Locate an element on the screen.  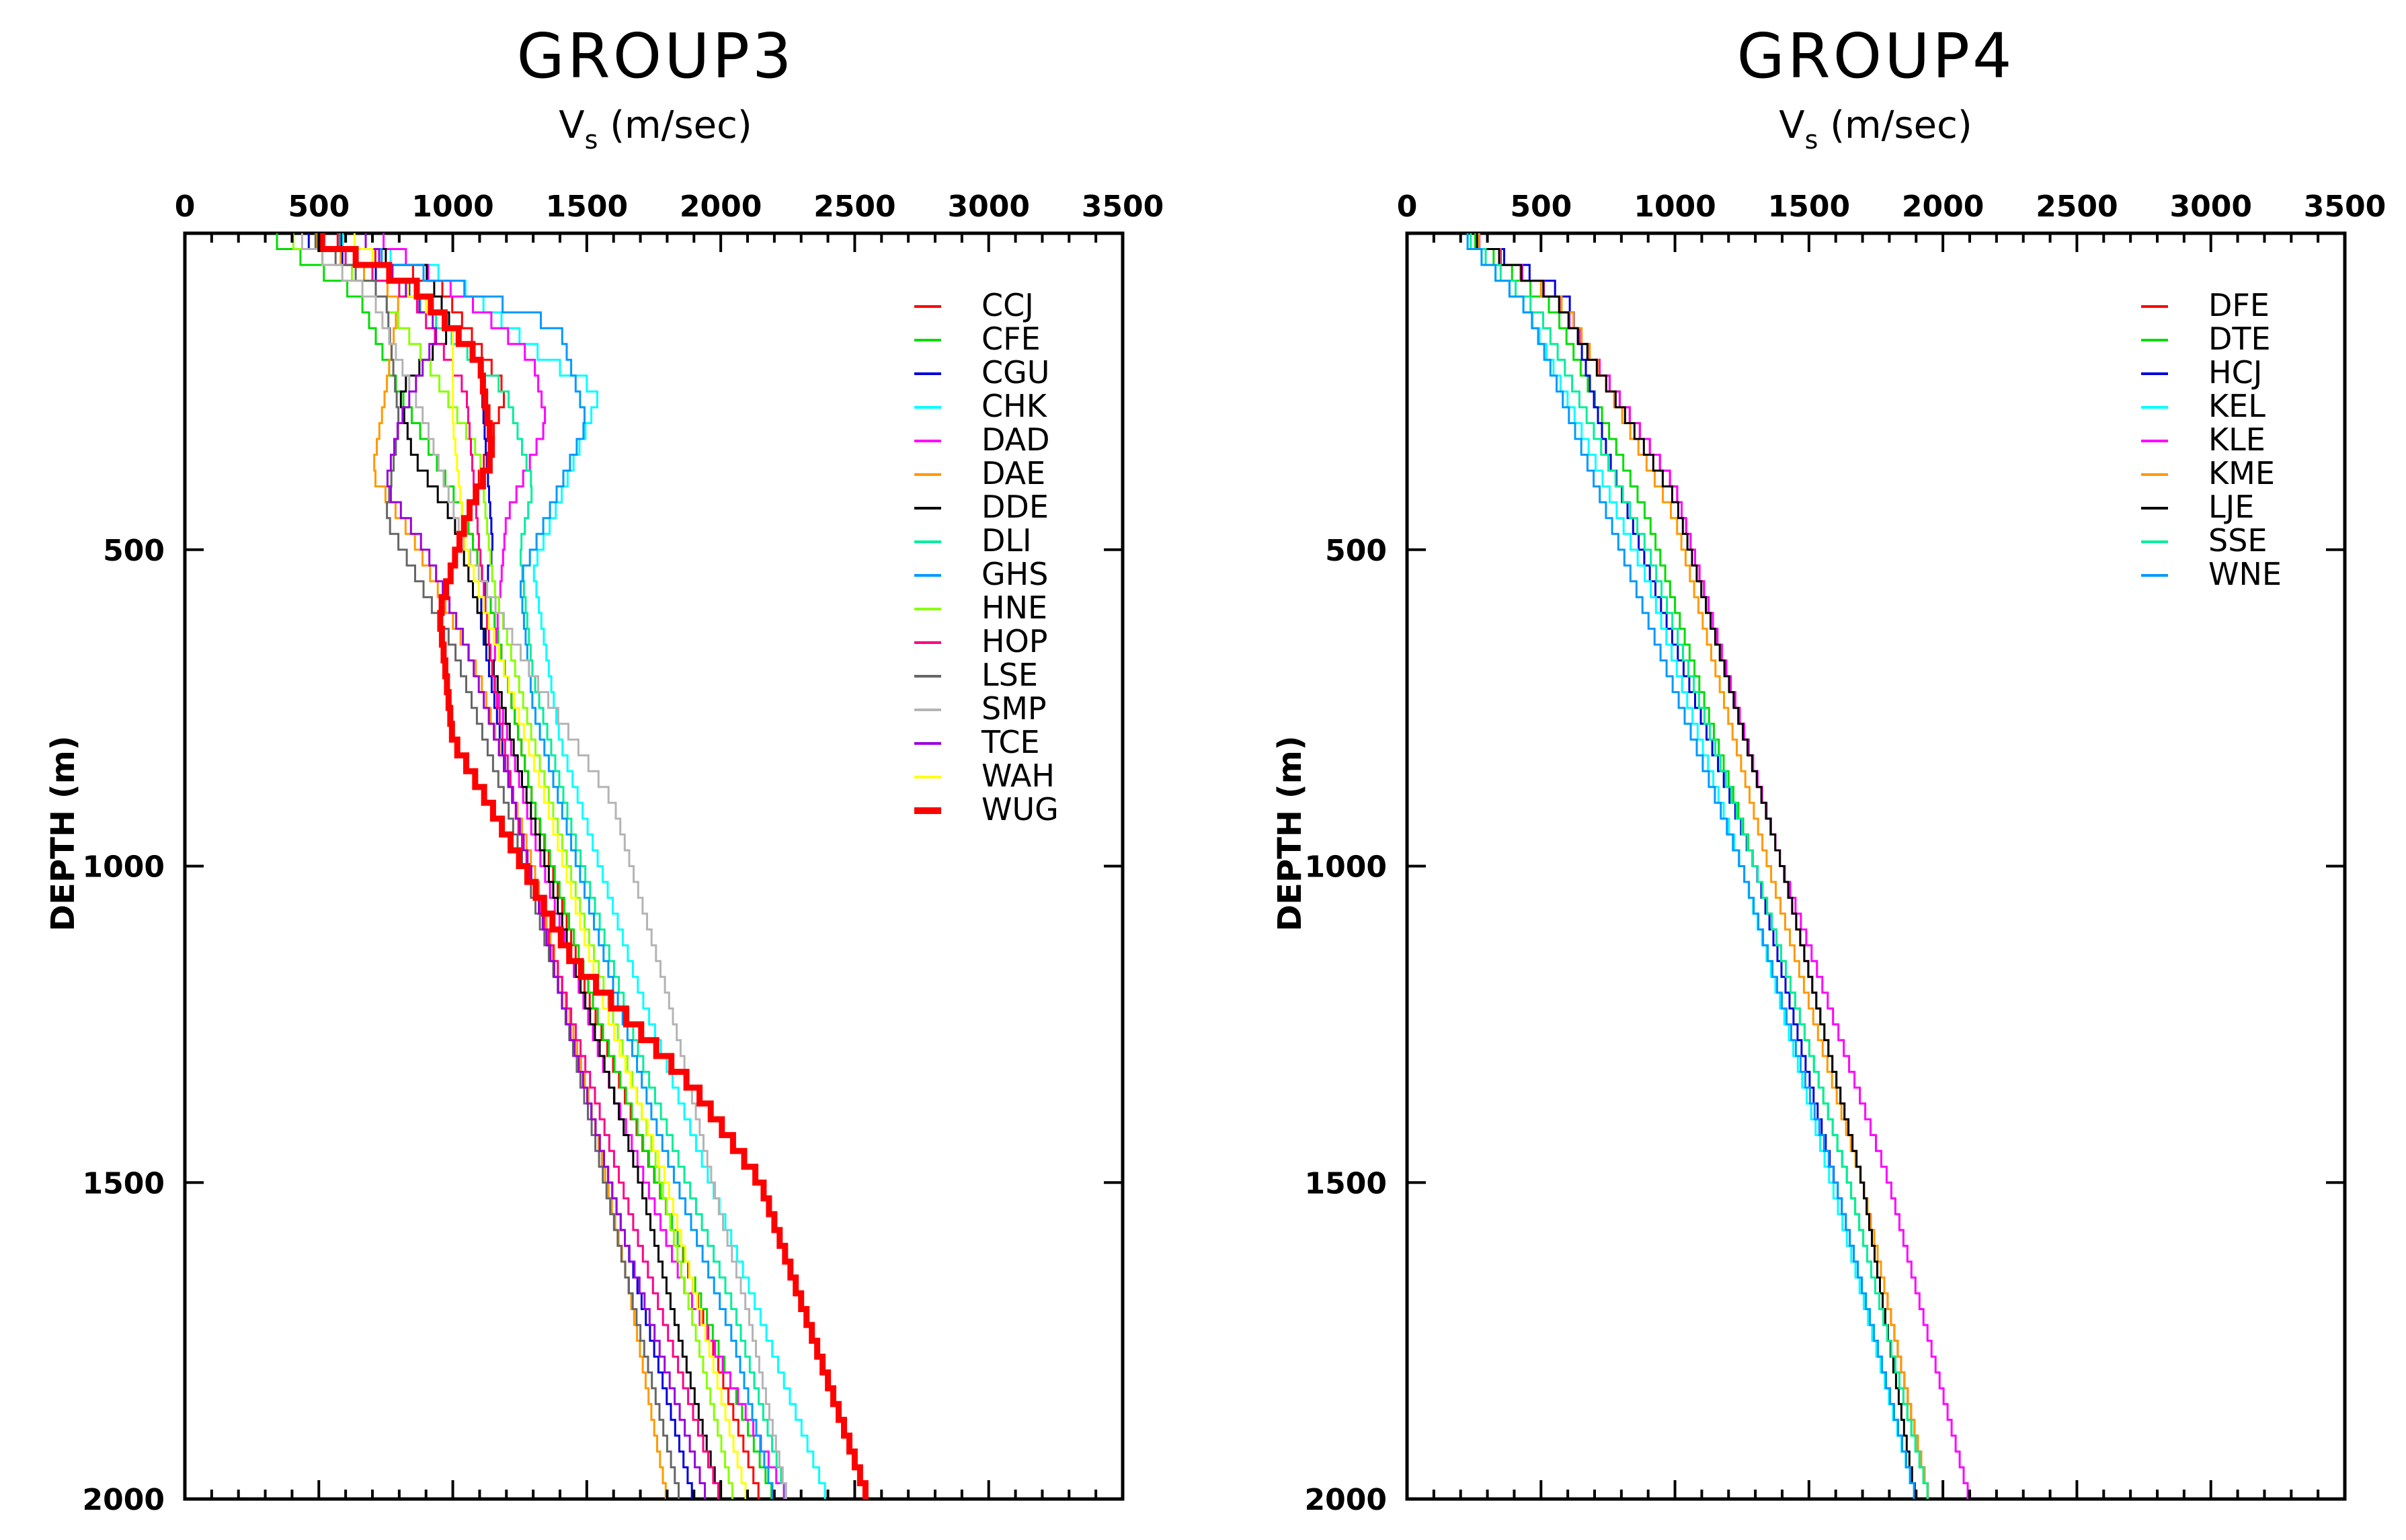
legend-label-dte: DTE is located at coordinates (2239, 339).